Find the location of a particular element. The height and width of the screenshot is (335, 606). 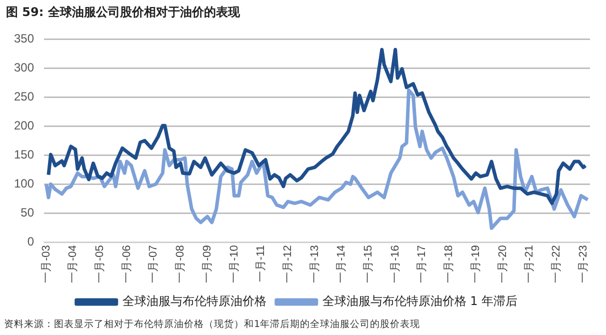

x-tick-label: 一月-03 is located at coordinates (46, 264).